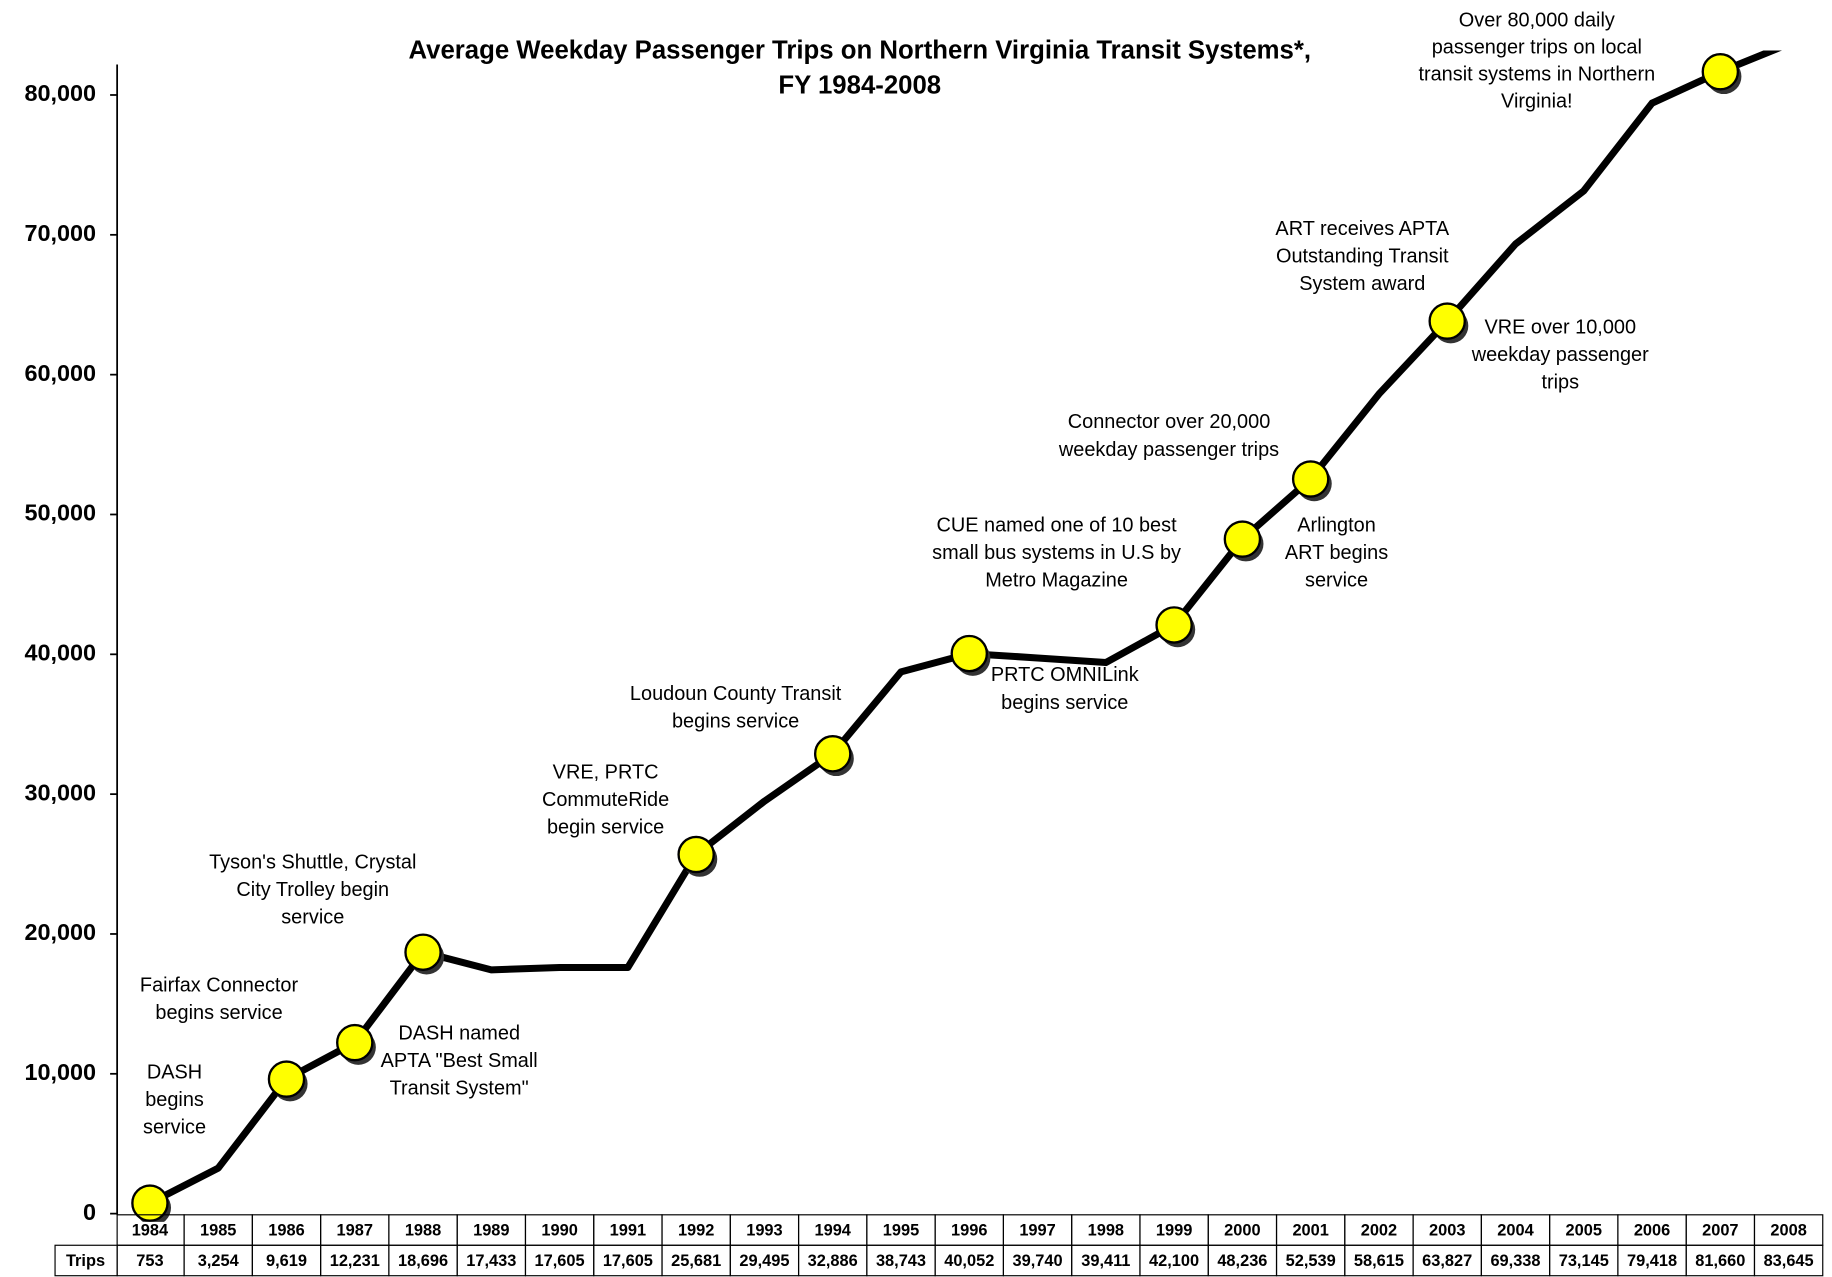 The width and height of the screenshot is (1832, 1277). I want to click on year-label: 1984, so click(150, 1231).